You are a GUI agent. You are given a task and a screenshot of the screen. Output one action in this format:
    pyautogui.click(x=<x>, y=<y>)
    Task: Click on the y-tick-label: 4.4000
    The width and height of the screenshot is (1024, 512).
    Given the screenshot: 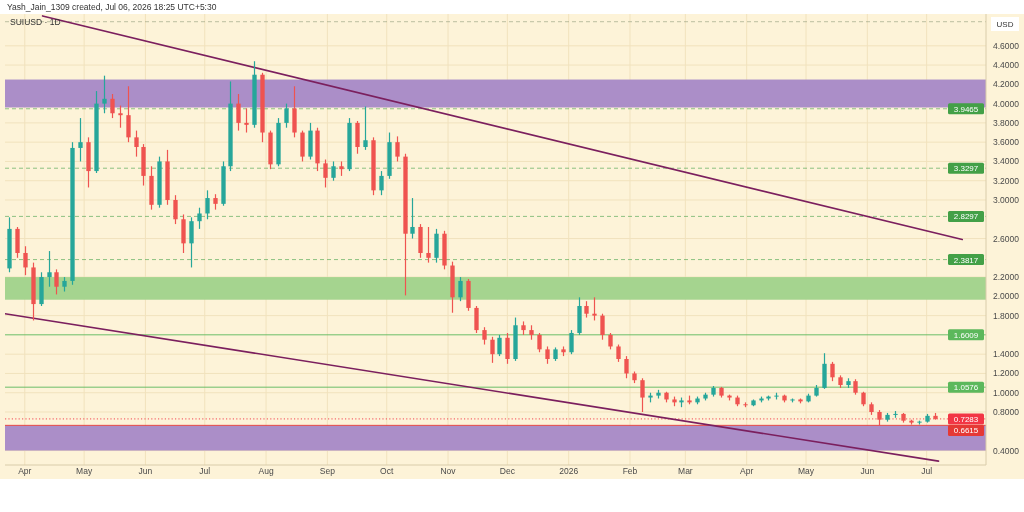 What is the action you would take?
    pyautogui.click(x=1006, y=65)
    